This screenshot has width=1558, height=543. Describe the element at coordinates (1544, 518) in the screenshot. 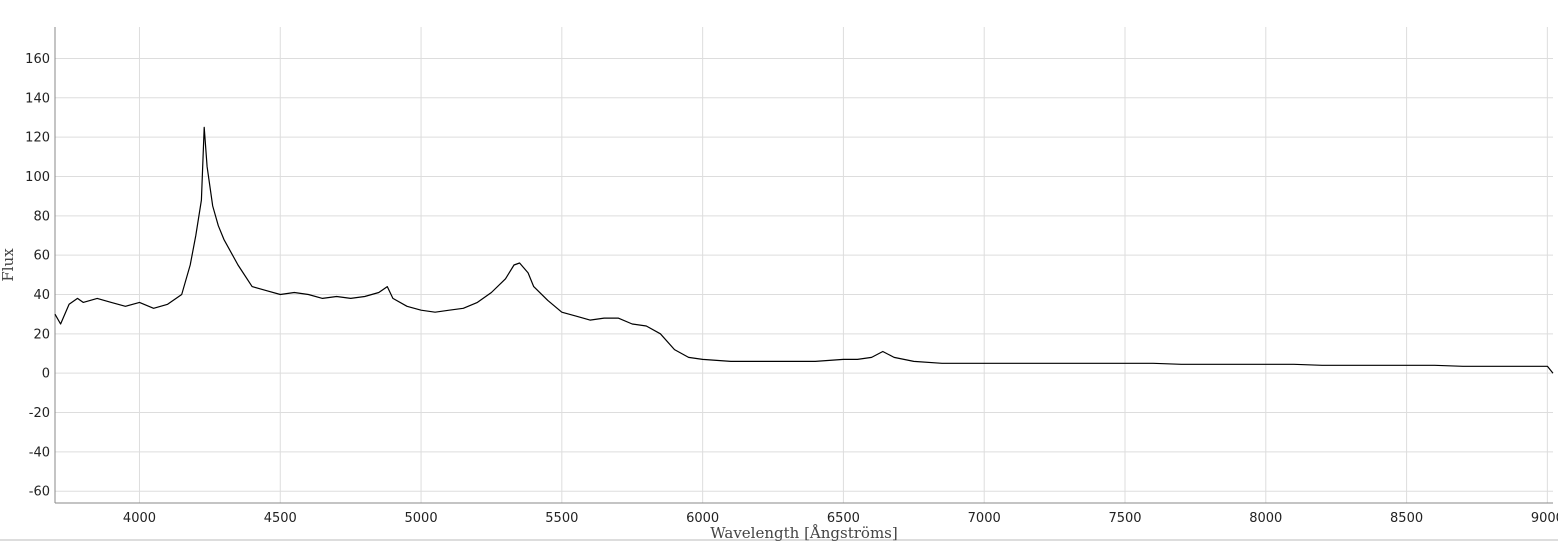

I see `x-tick-label: 9000` at that location.